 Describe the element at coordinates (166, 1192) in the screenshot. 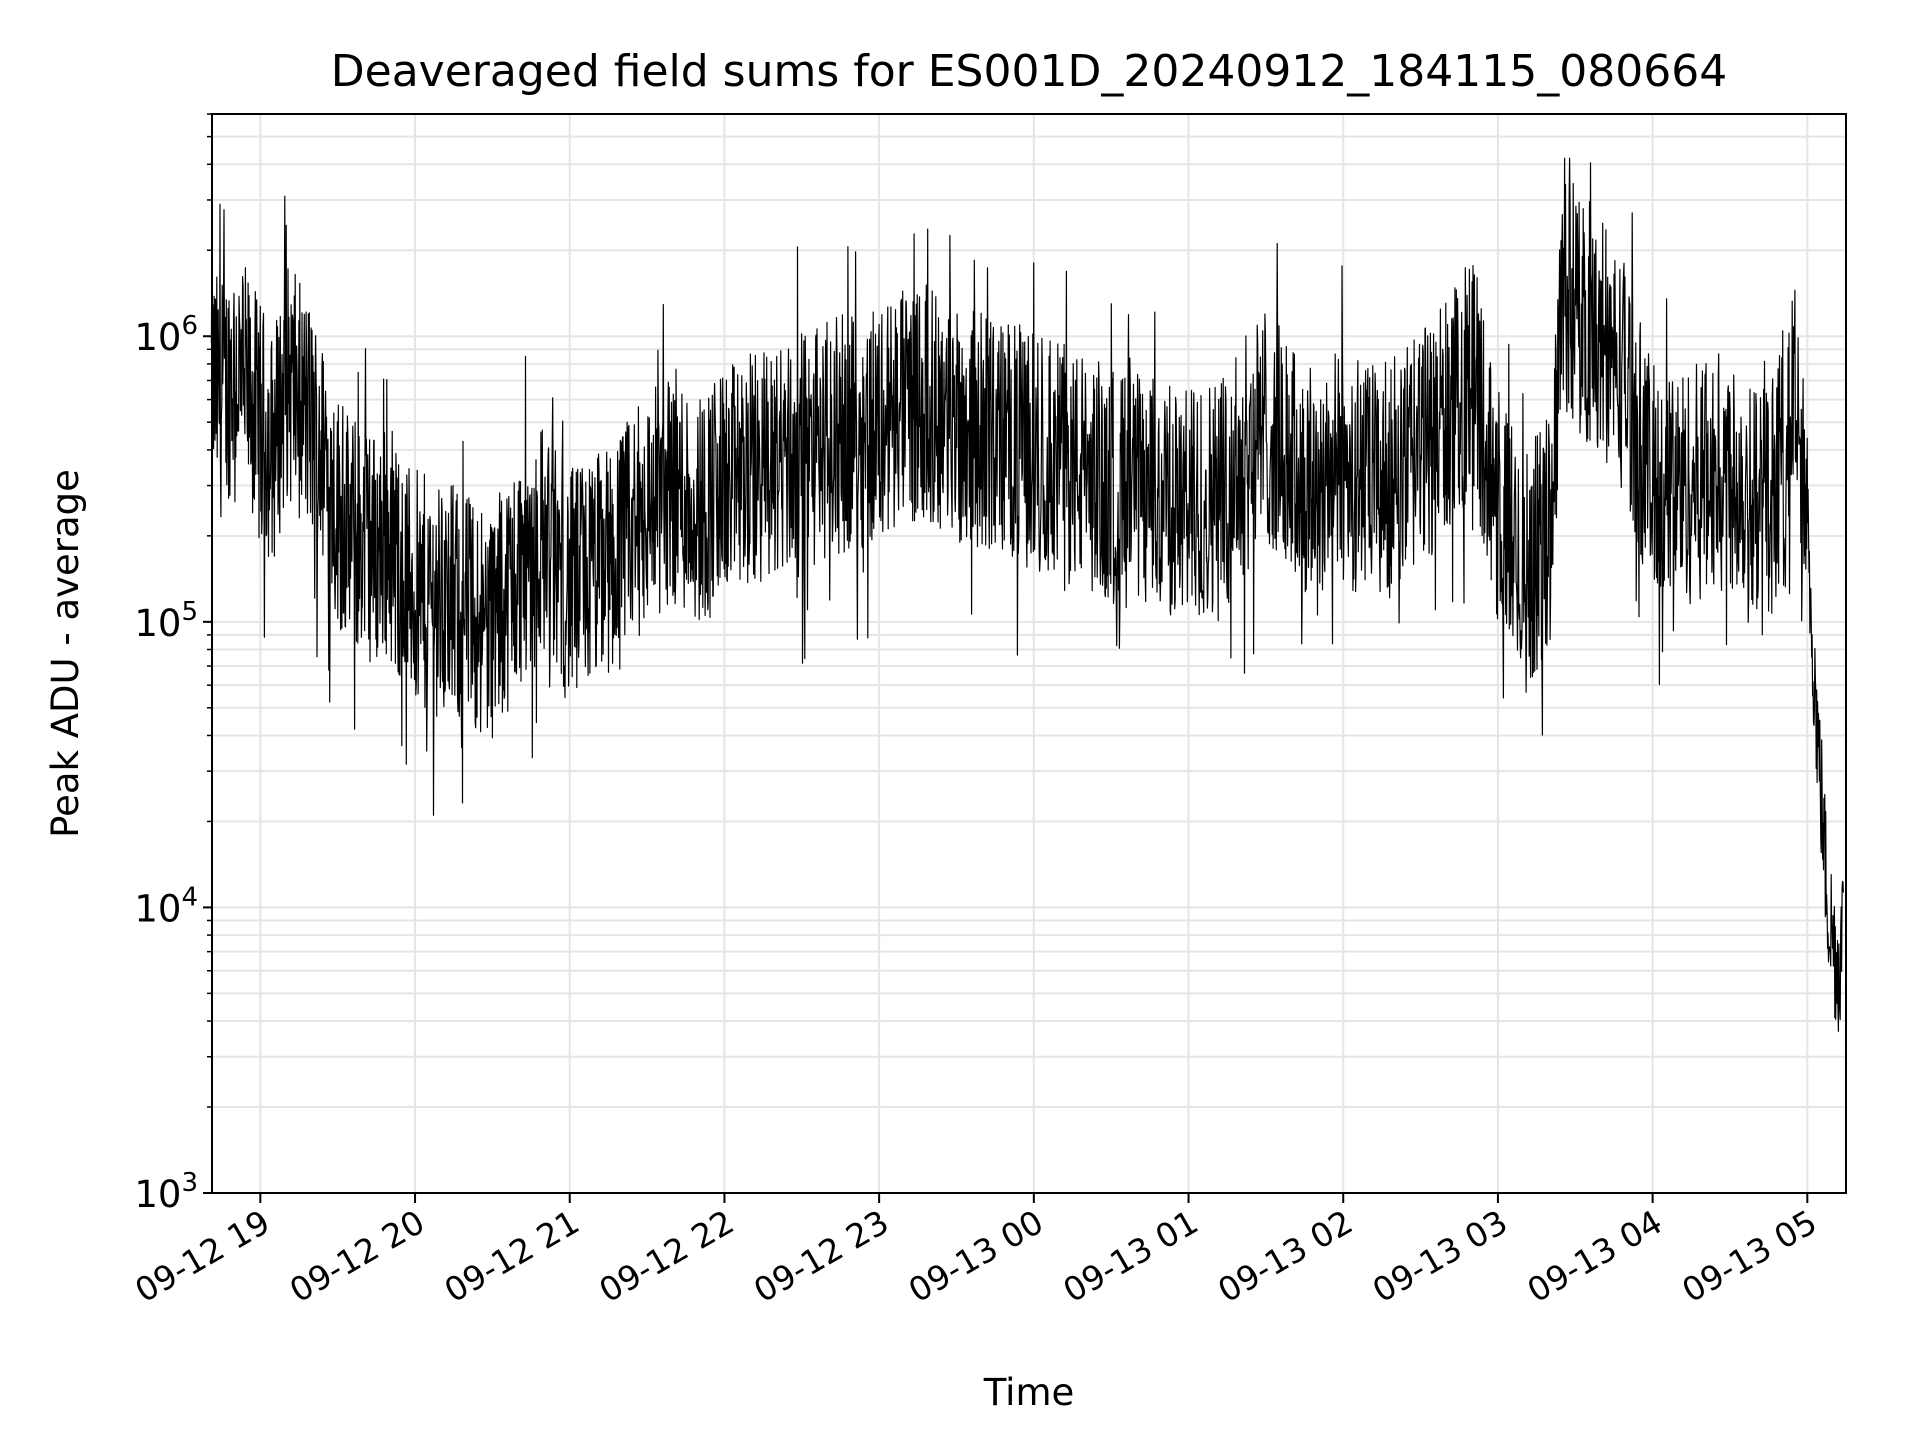

I see `y-tick-label: 103` at that location.